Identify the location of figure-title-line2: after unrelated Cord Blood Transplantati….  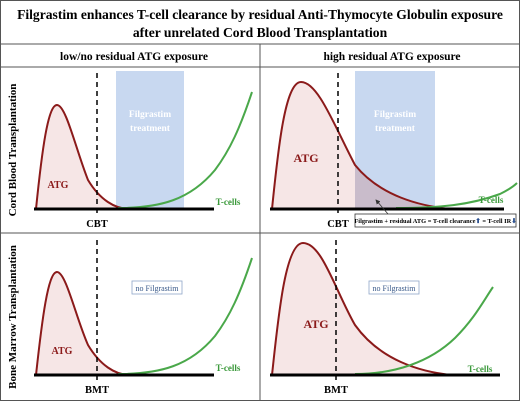
(260, 32).